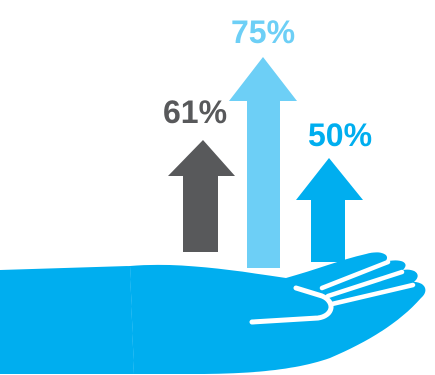  I want to click on arrow-dark, so click(201, 196).